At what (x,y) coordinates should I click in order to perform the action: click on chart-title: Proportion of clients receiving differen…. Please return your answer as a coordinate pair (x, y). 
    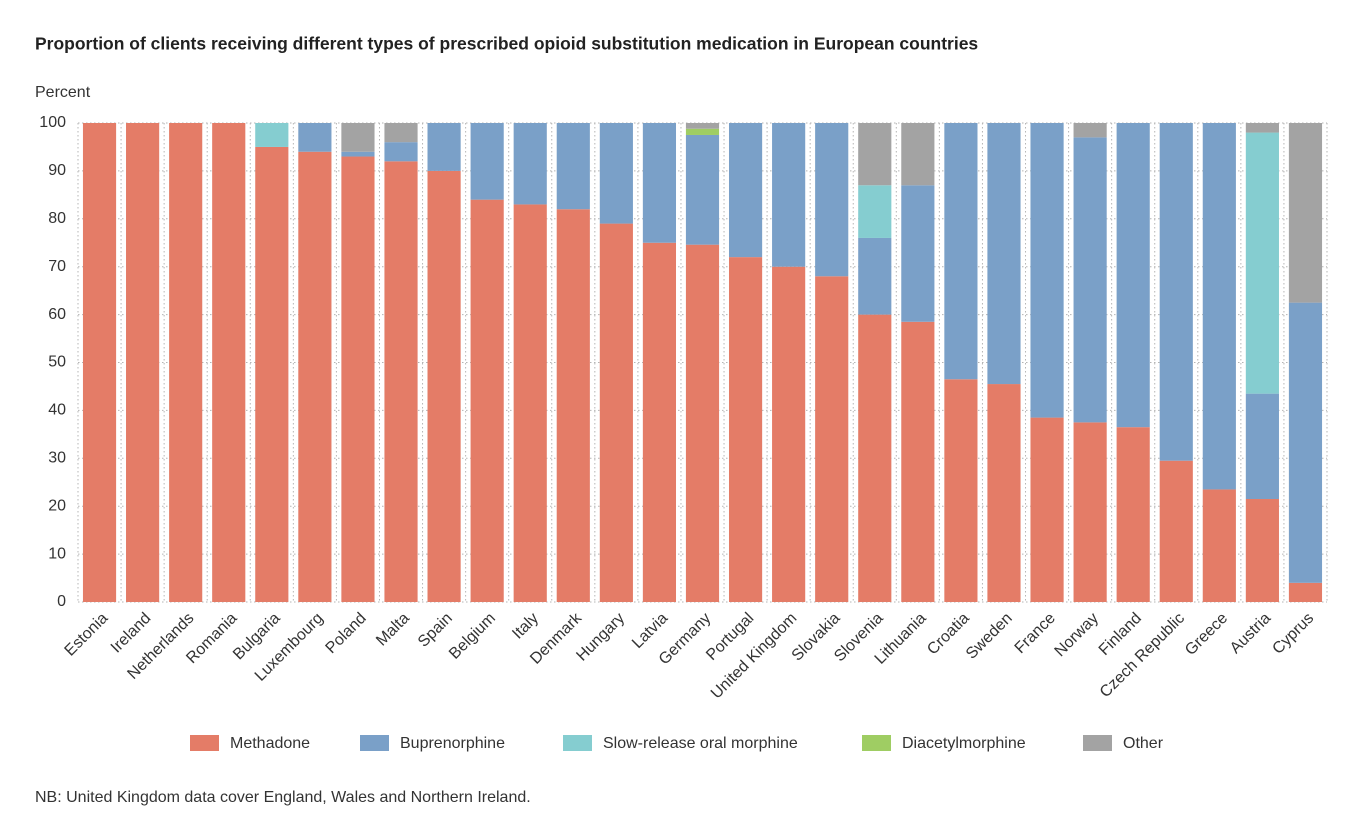
    Looking at the image, I should click on (506, 44).